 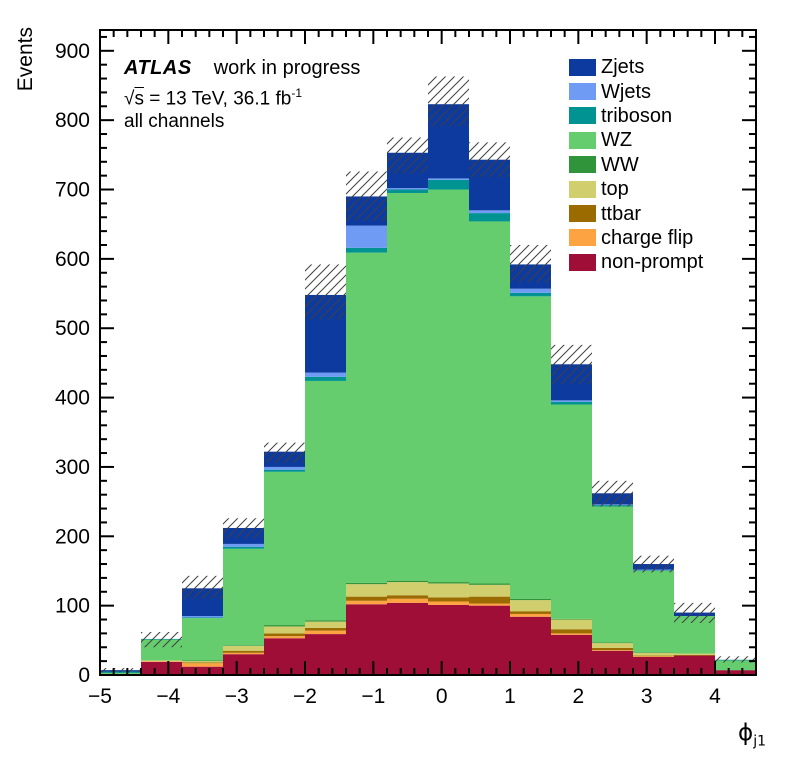 What do you see at coordinates (636, 213) in the screenshot?
I see `legend-item-ttbar: ttbar` at bounding box center [636, 213].